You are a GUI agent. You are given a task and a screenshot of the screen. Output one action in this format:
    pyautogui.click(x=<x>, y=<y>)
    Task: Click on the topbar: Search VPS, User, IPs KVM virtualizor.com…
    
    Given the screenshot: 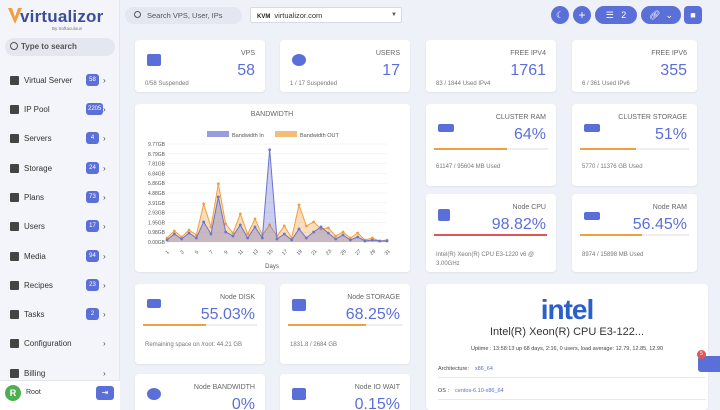 What is the action you would take?
    pyautogui.click(x=420, y=16)
    